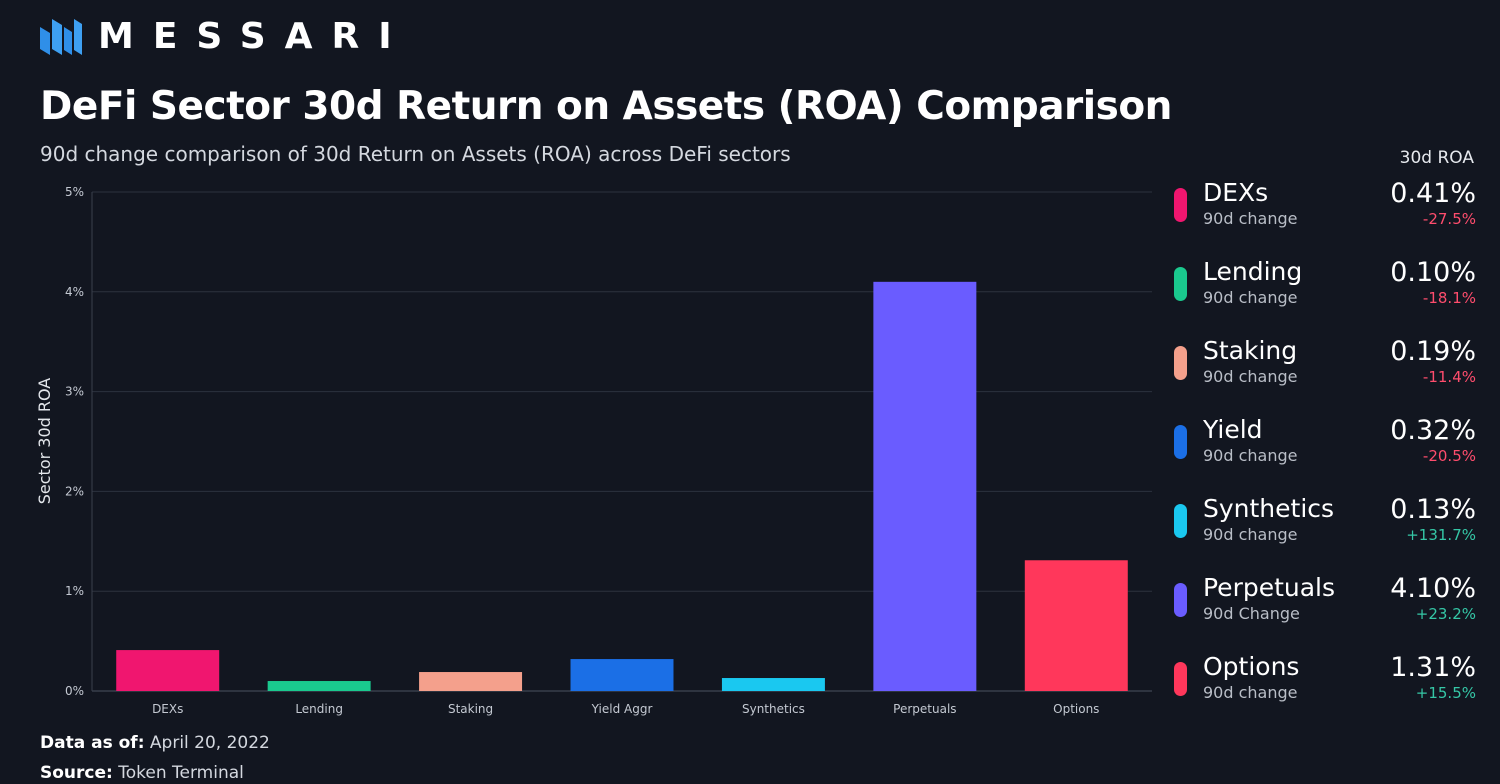 This screenshot has width=1500, height=784. Describe the element at coordinates (1433, 588) in the screenshot. I see `legend-value: 4.10%` at that location.